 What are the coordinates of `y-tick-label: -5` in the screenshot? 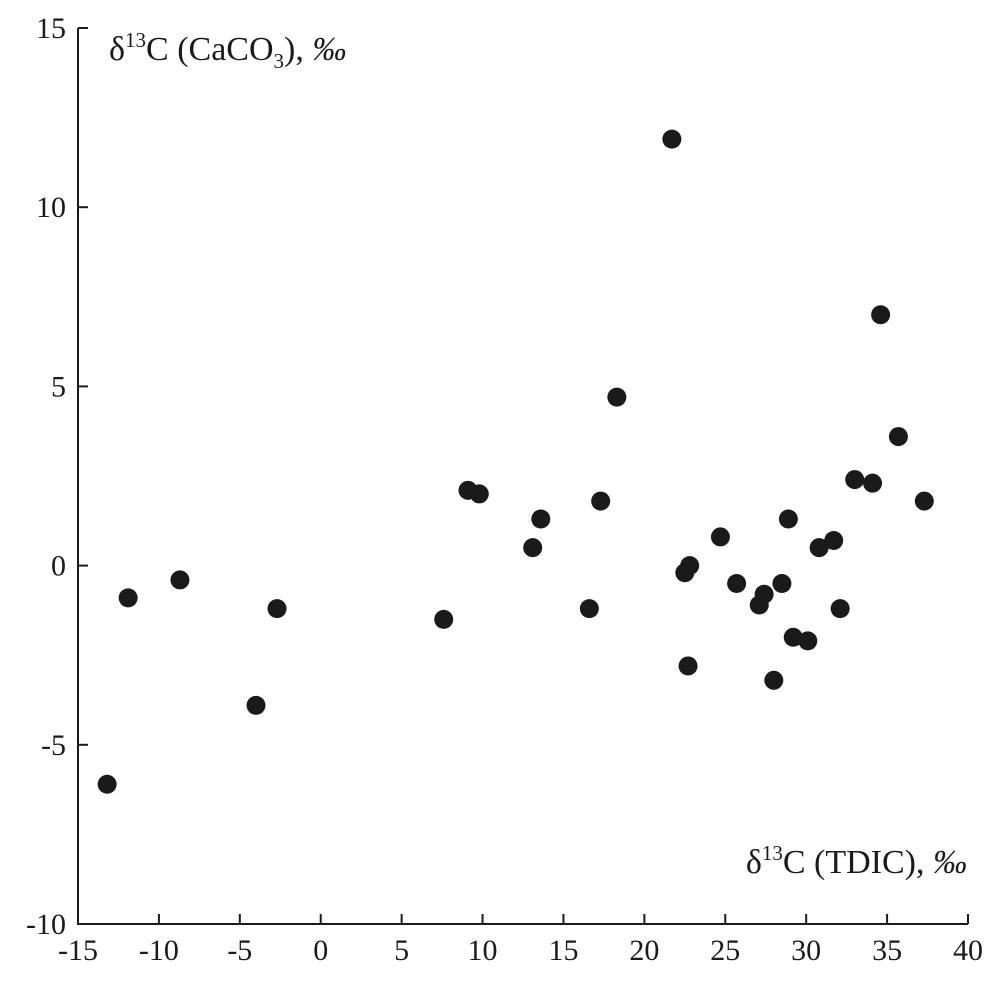 It's located at (53, 745).